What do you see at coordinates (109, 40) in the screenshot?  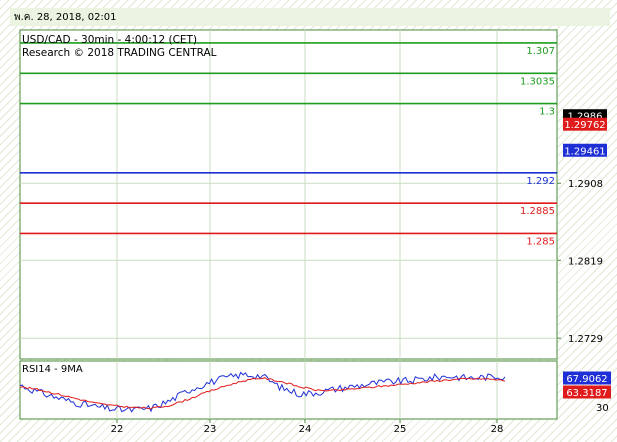 I see `chart-title: USD/CAD - 30min - 4:00:12 (CET)` at bounding box center [109, 40].